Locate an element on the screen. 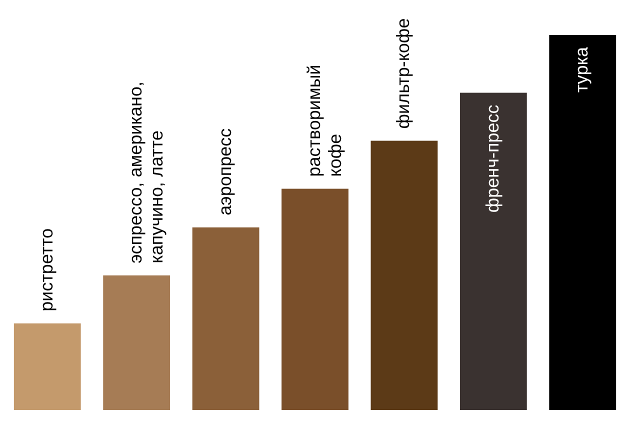 The height and width of the screenshot is (430, 640). x-tick-label: ристретто is located at coordinates (46, 270).